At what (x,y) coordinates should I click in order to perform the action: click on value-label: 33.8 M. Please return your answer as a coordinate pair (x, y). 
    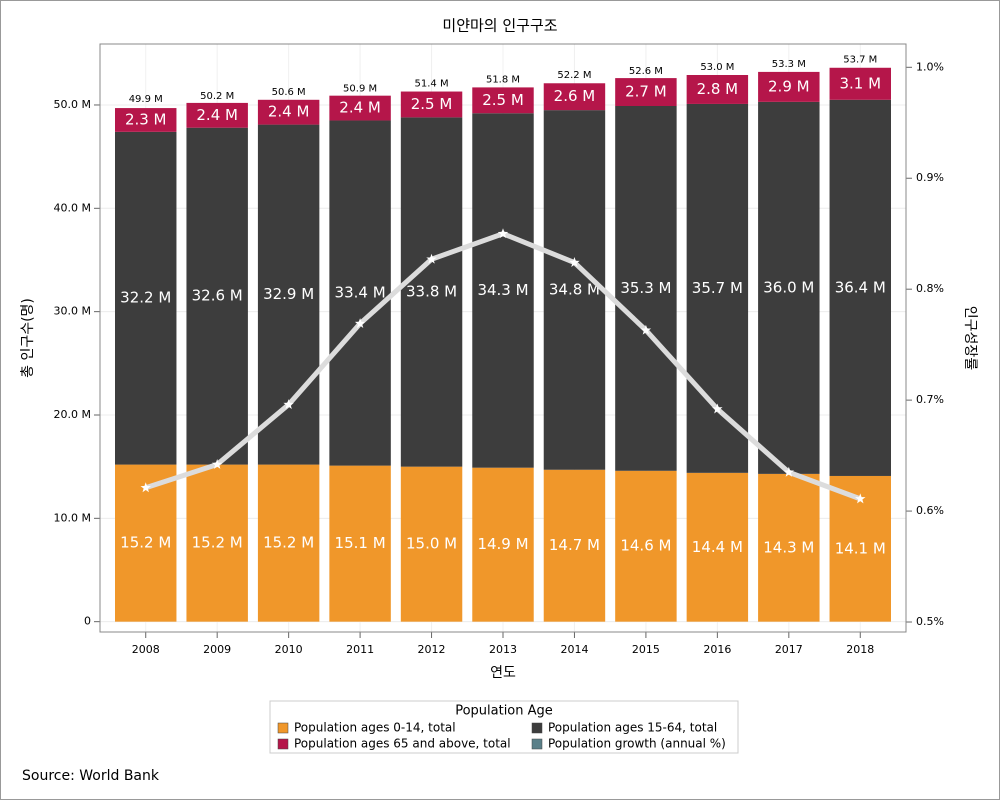
    Looking at the image, I should click on (431, 292).